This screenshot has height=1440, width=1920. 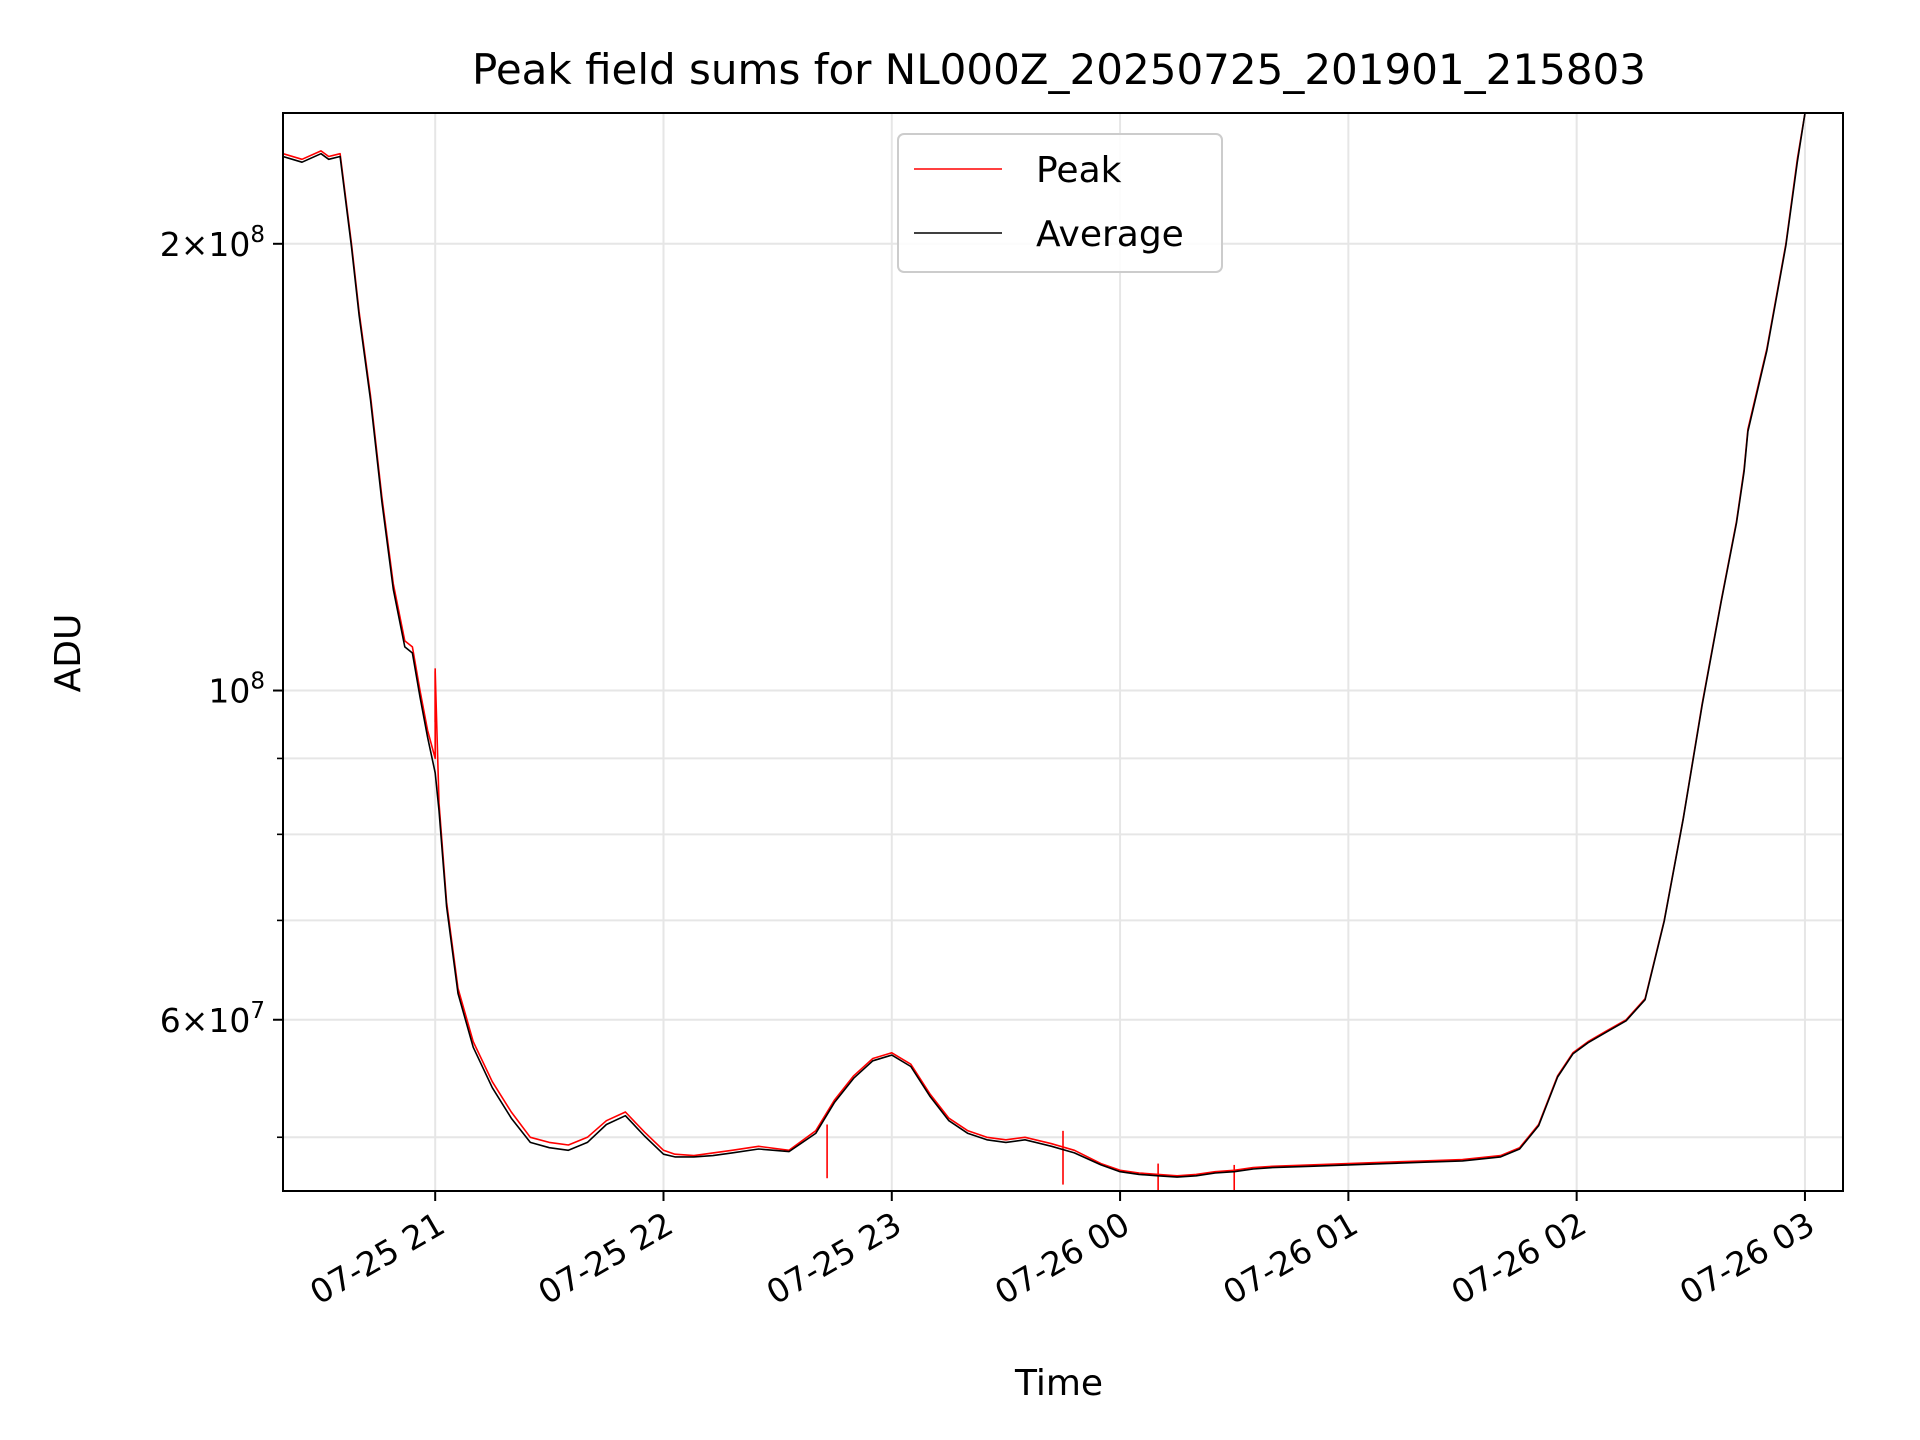 I want to click on y-tick-label-base: 10, so click(x=229, y=691).